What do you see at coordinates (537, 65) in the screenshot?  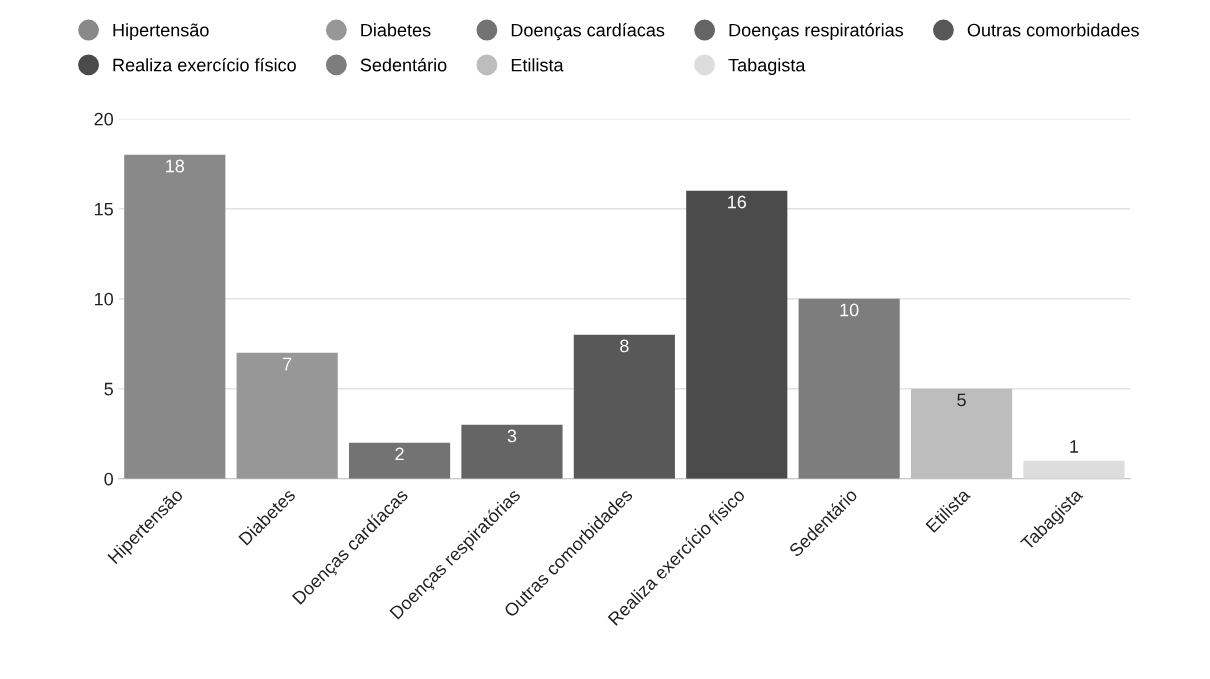 I see `legend-label: Etilista` at bounding box center [537, 65].